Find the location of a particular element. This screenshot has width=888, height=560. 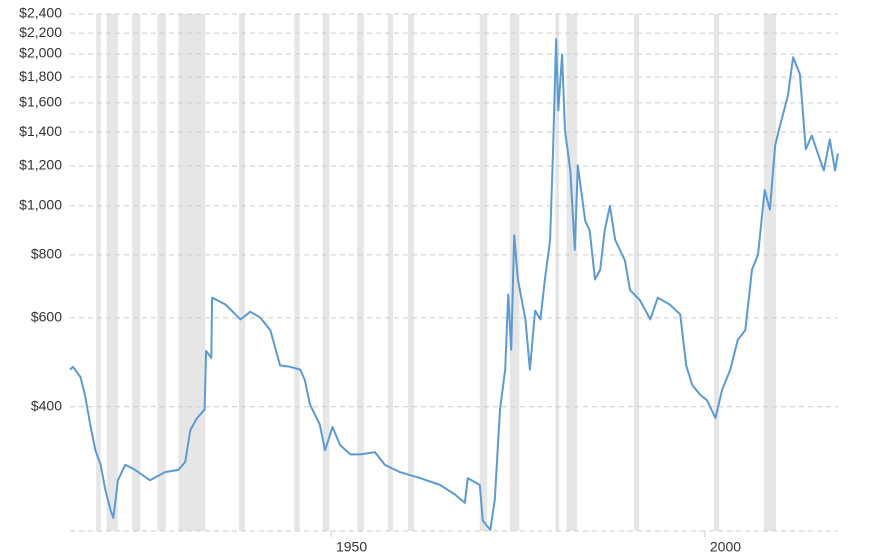

y-tick-label: $1,600 is located at coordinates (40, 102).